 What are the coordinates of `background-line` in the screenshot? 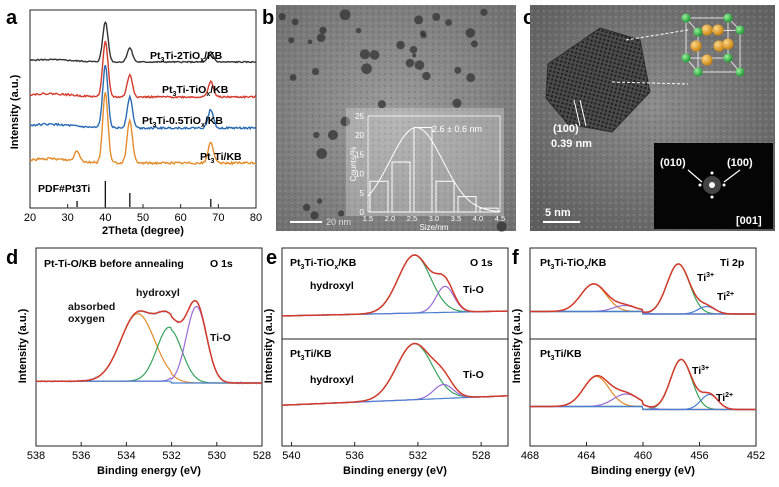 It's located at (643, 408).